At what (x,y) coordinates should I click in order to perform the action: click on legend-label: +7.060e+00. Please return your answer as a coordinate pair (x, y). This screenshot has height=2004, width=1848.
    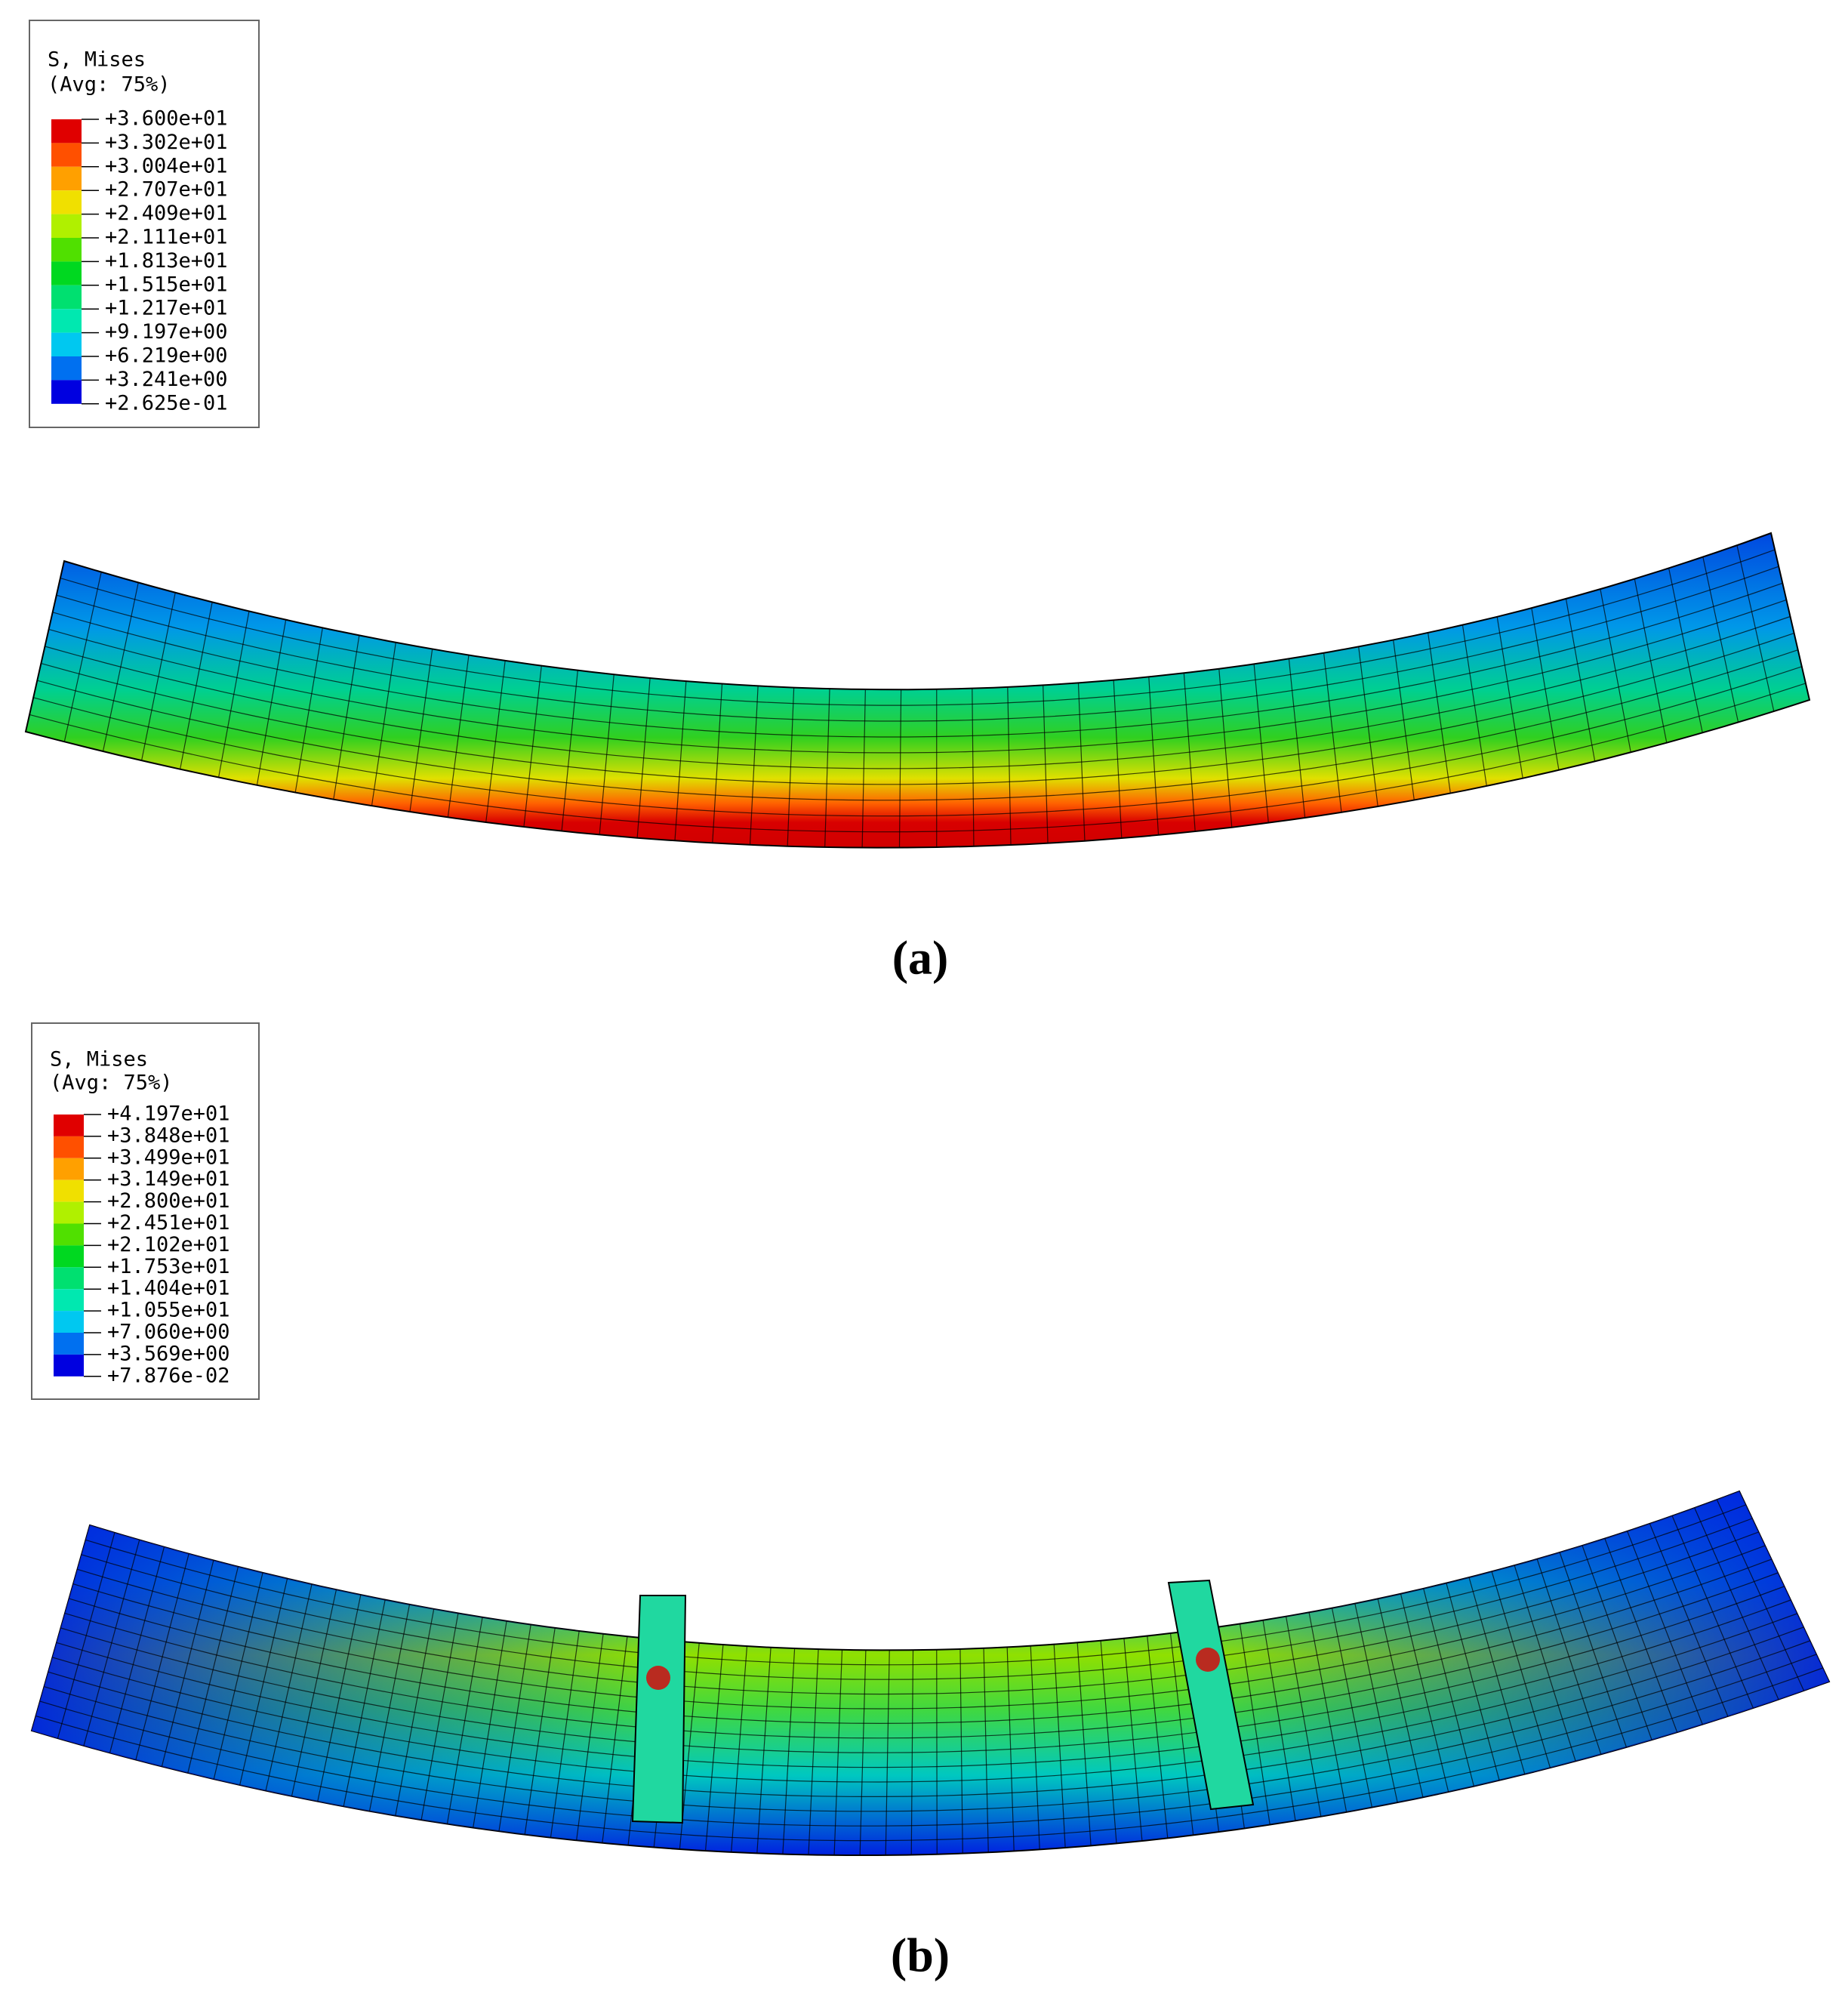
    Looking at the image, I should click on (168, 1332).